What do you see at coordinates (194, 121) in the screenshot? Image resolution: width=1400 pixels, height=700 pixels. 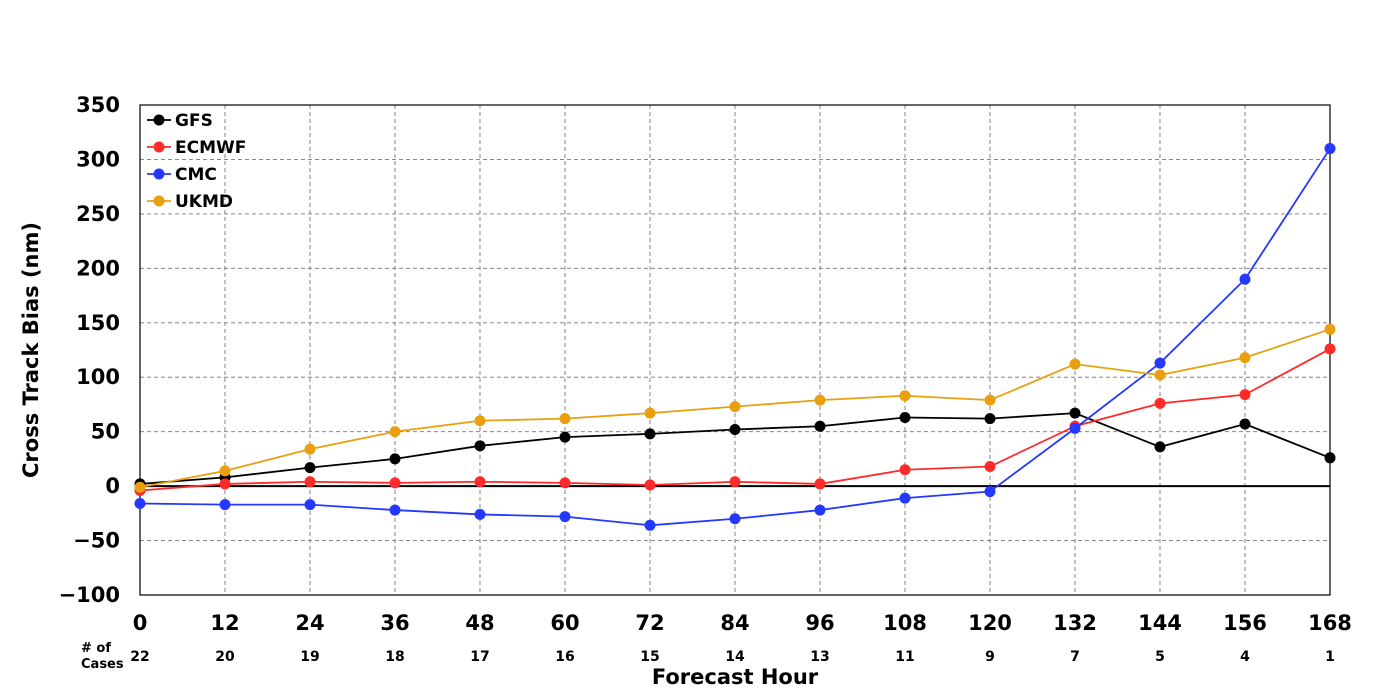 I see `legend-label-gfs: GFS` at bounding box center [194, 121].